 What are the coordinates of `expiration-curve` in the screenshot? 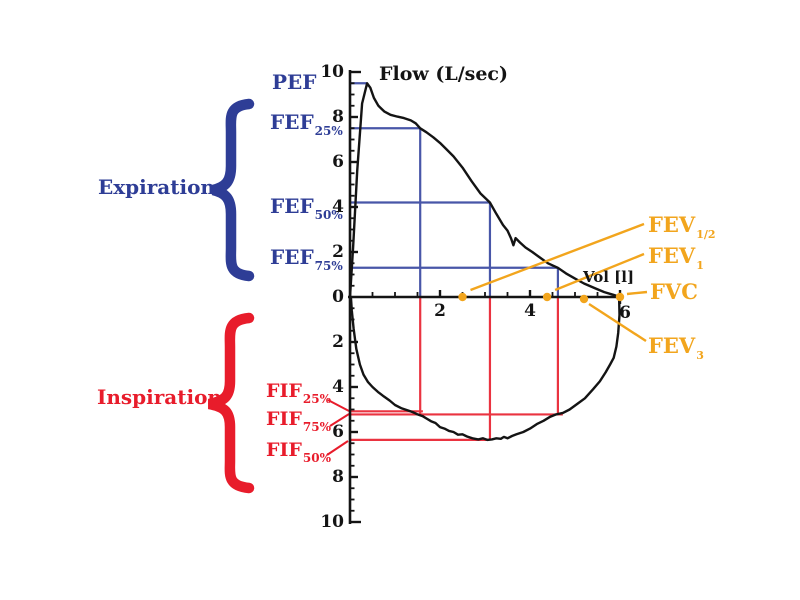 It's located at (484, 190).